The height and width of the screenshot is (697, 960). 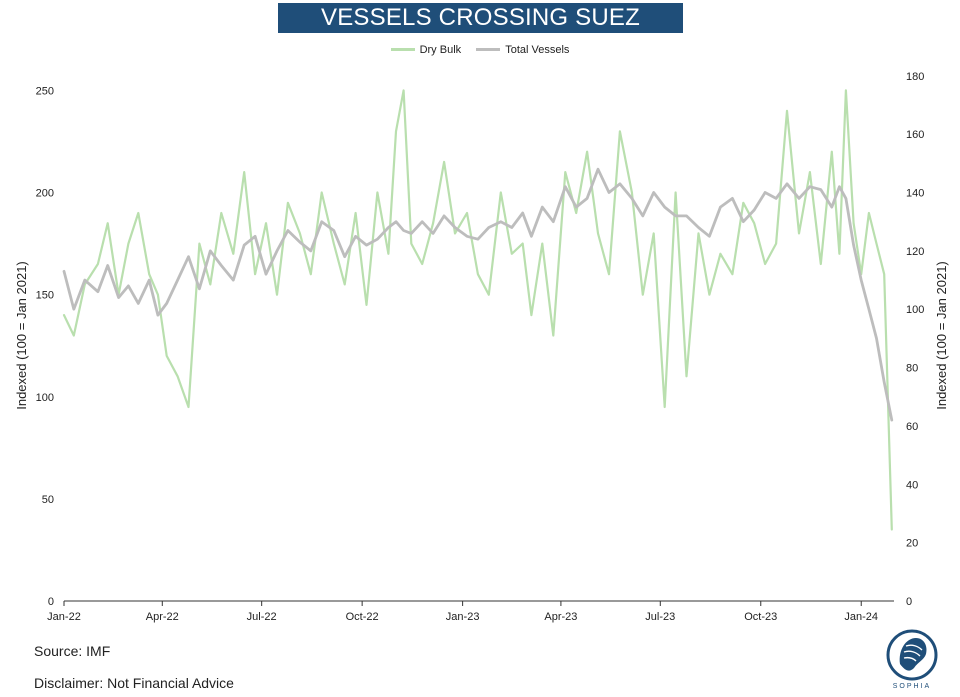 What do you see at coordinates (912, 544) in the screenshot?
I see `y-tick-label-right: 20` at bounding box center [912, 544].